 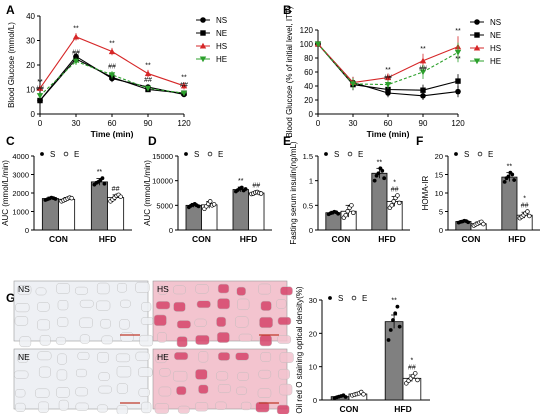 I want to click on y-tick-label: 15000, so click(x=162, y=156).